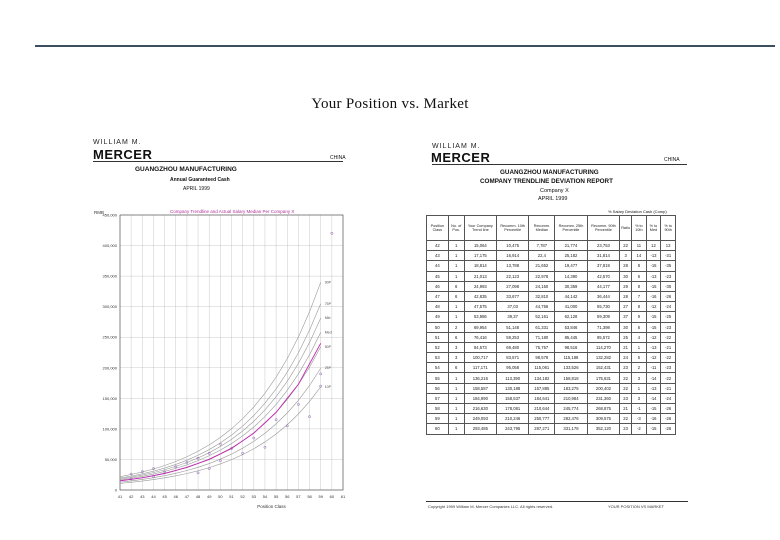  I want to click on table-cell: -22, so click(668, 337).